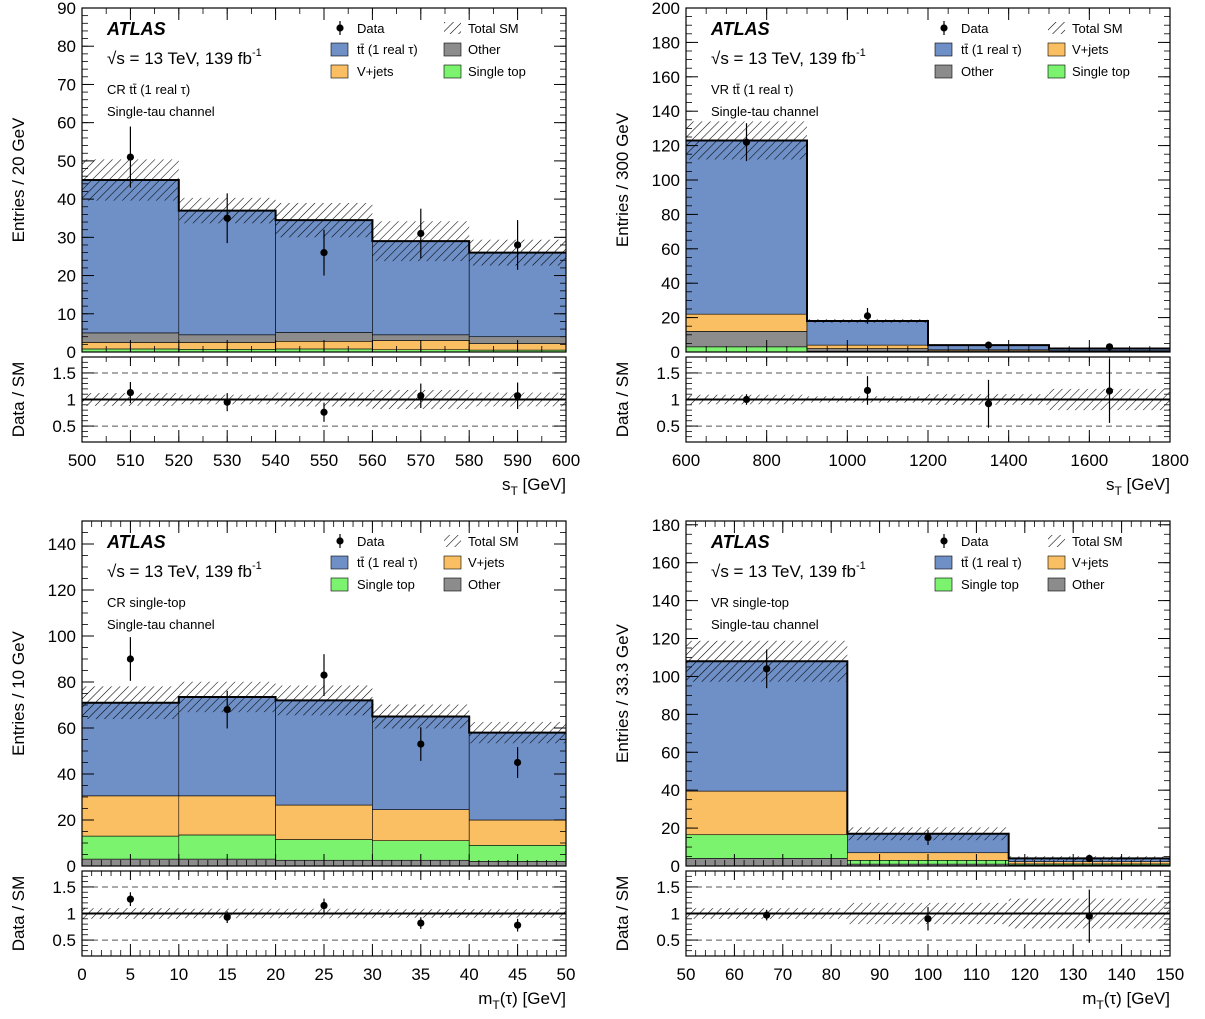 The image size is (1205, 1019). What do you see at coordinates (1025, 974) in the screenshot?
I see `x-tick-label: 120` at bounding box center [1025, 974].